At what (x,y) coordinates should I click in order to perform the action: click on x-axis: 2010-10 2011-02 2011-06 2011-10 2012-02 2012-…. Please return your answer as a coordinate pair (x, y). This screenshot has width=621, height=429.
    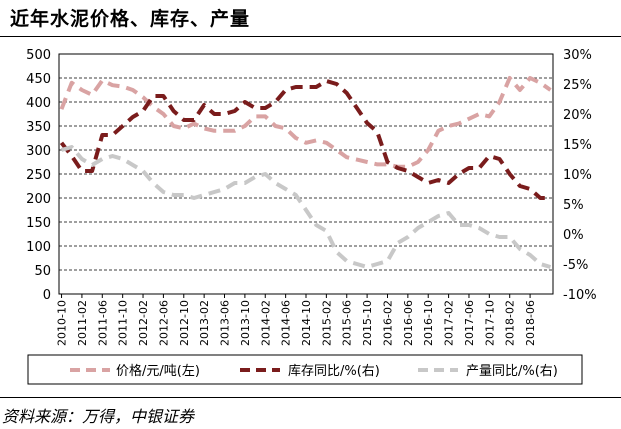
    Looking at the image, I should click on (296, 320).